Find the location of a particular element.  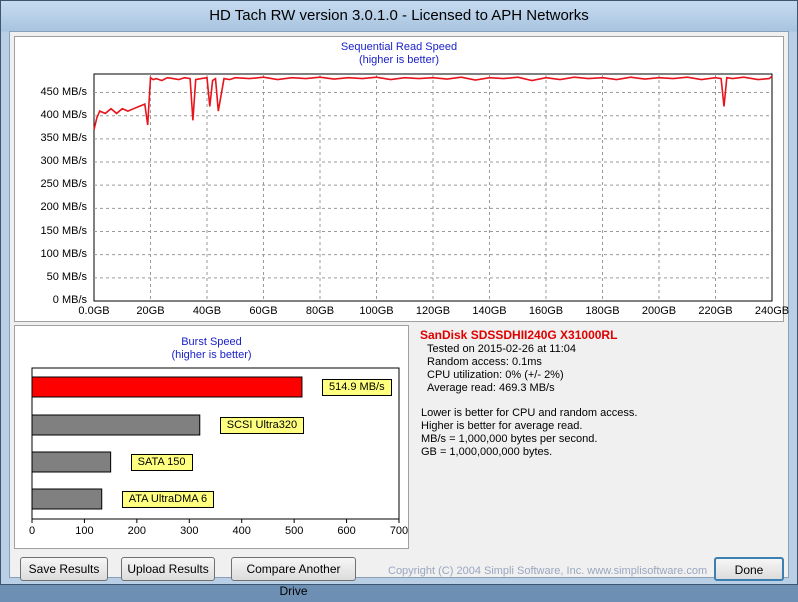

info-line: Tested on 2015-02-26 at 11:04 is located at coordinates (502, 349).